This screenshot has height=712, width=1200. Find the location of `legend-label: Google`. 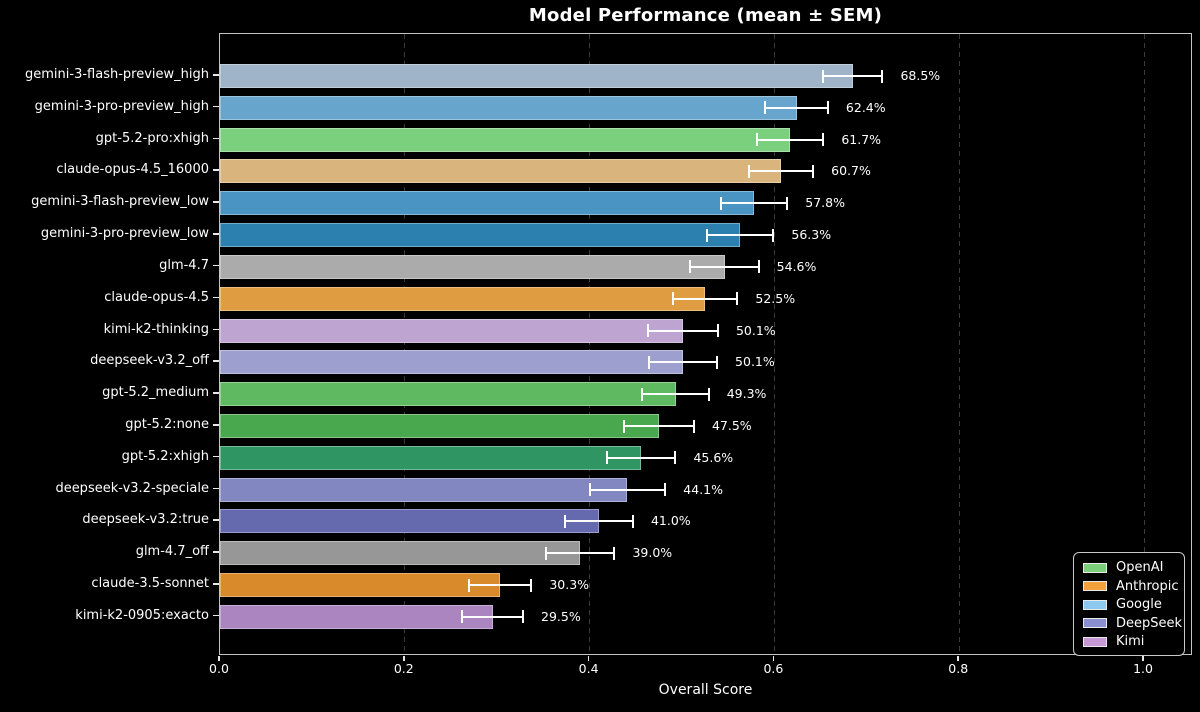

legend-label: Google is located at coordinates (1139, 604).